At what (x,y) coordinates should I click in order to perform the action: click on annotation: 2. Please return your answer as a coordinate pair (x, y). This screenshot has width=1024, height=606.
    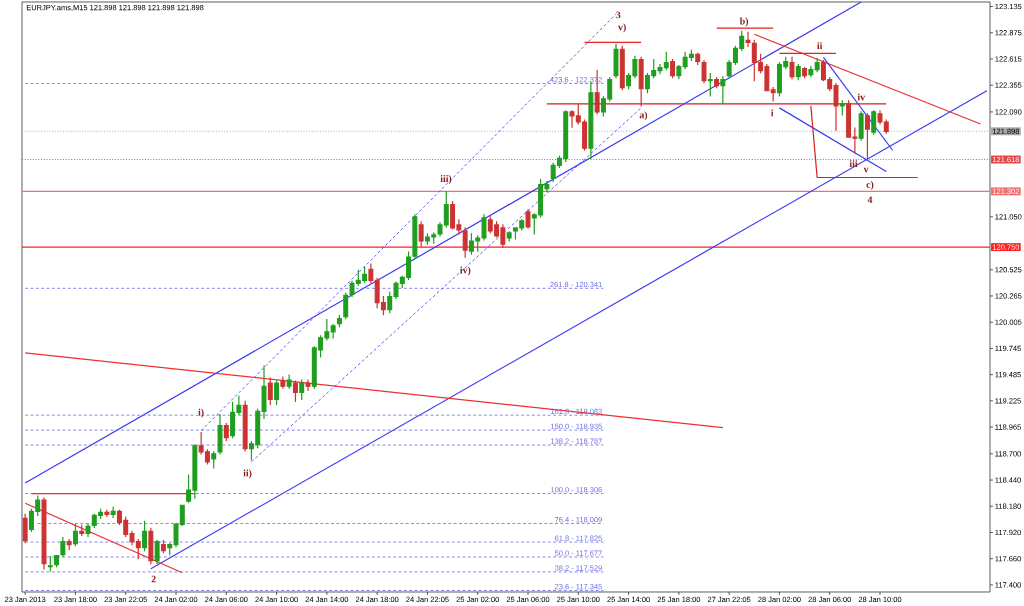
    Looking at the image, I should click on (153, 579).